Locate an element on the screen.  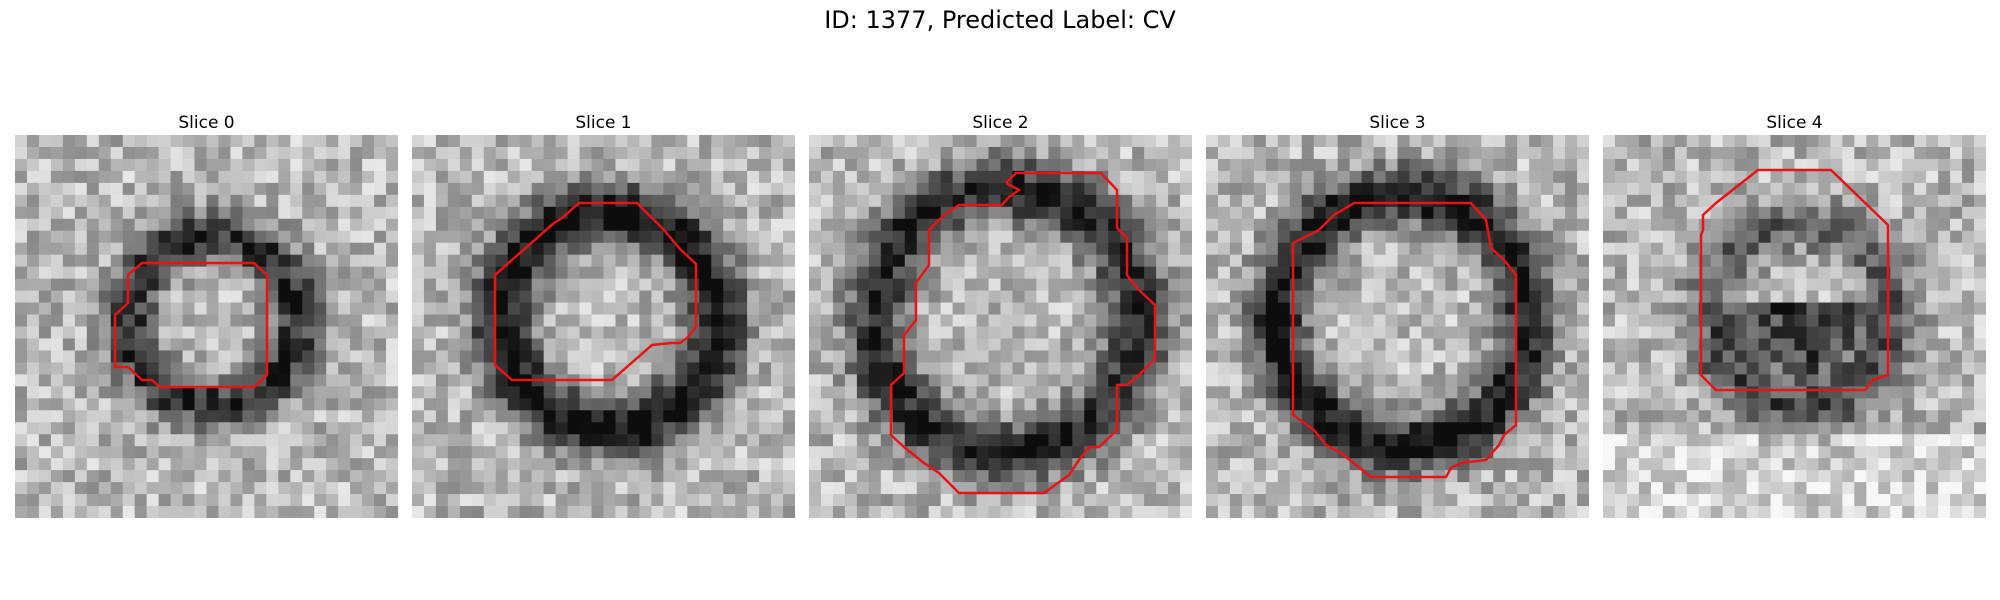
slice-panel-2: Slice 2 is located at coordinates (1000, 123).